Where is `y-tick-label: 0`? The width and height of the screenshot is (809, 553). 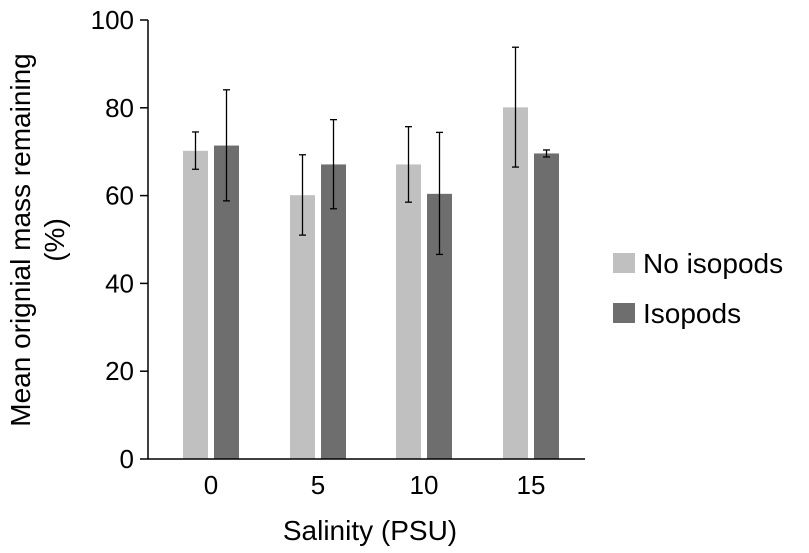 y-tick-label: 0 is located at coordinates (127, 459).